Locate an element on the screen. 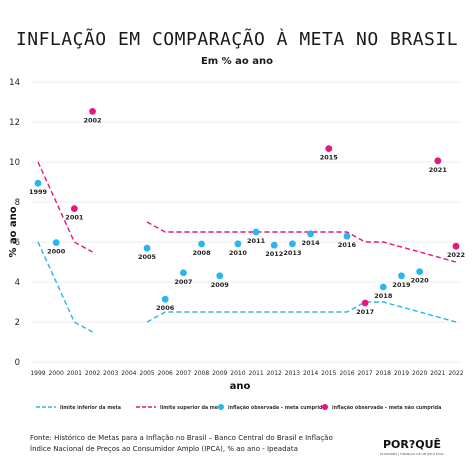 Image resolution: width=474 pixels, height=470 pixels. point-2002 is located at coordinates (92, 111).